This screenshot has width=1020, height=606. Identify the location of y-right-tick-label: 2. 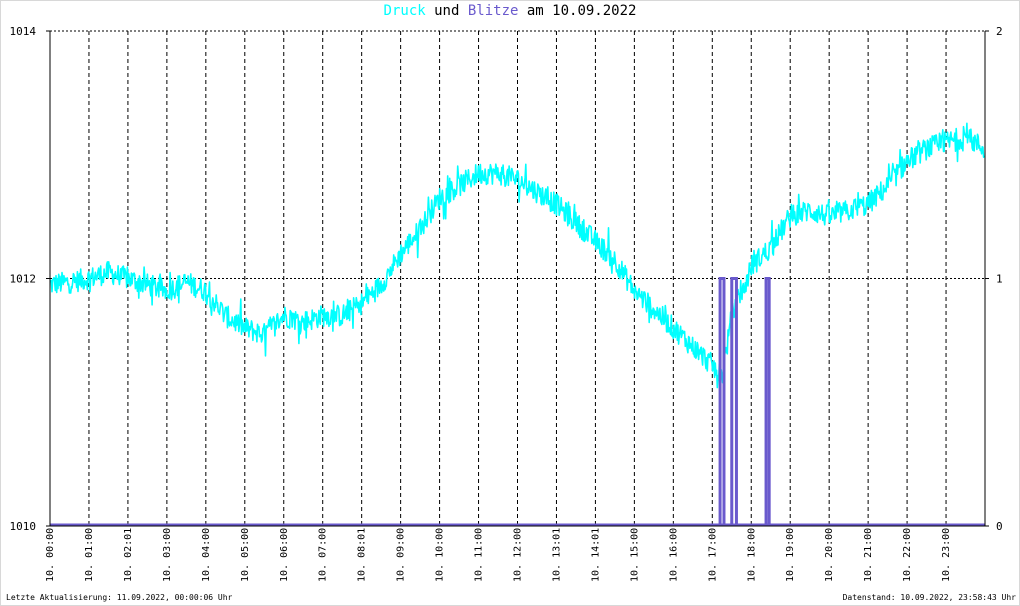
(999, 31).